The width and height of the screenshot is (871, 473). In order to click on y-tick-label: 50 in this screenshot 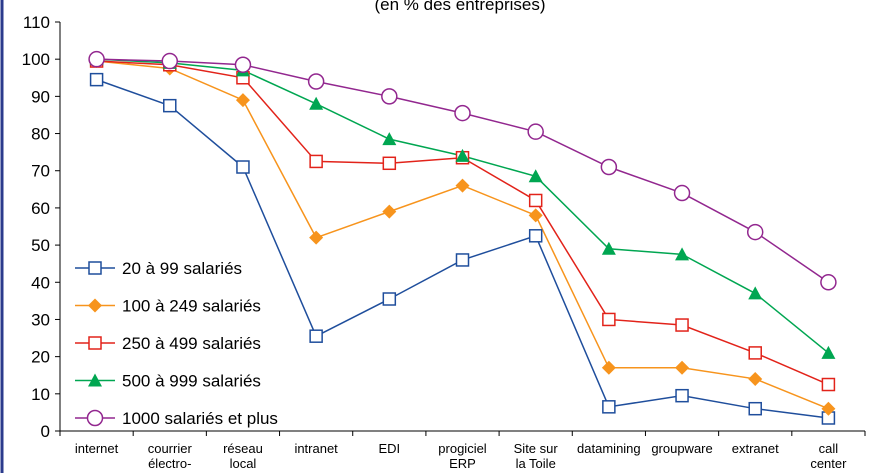, I will do `click(40, 245)`.